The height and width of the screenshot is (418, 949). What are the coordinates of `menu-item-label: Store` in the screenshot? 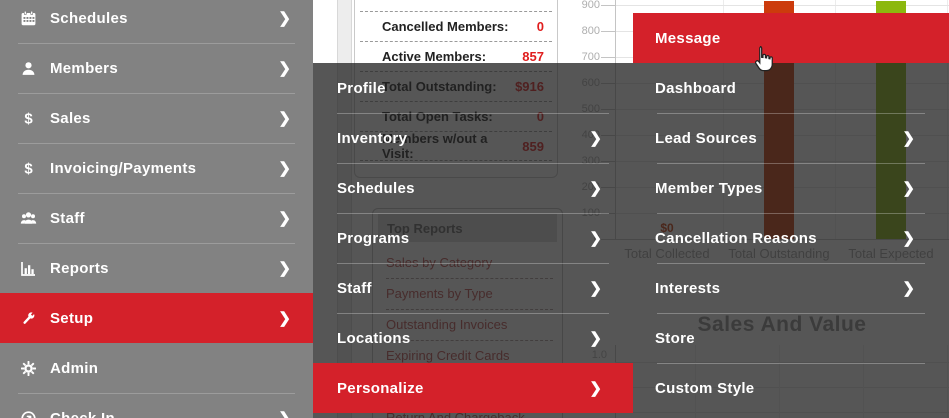 It's located at (675, 338).